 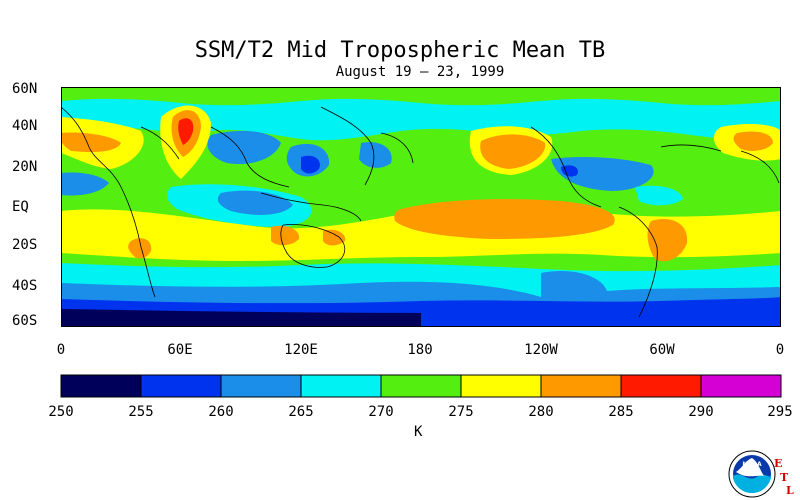 What do you see at coordinates (541, 412) in the screenshot?
I see `colorbar-tick-280: 280` at bounding box center [541, 412].